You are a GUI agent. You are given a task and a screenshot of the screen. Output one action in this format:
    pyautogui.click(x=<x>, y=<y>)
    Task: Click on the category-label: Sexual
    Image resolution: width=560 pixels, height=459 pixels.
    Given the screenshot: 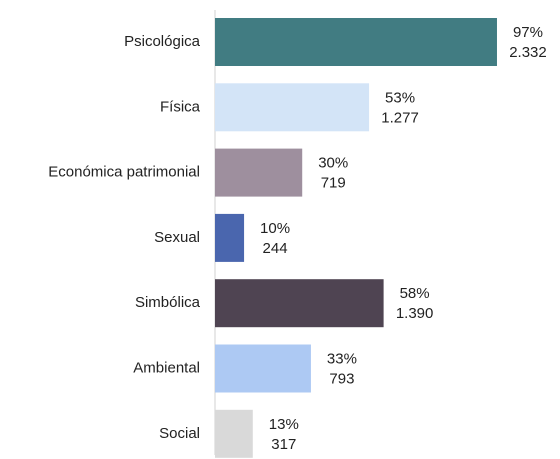 What is the action you would take?
    pyautogui.click(x=177, y=237)
    